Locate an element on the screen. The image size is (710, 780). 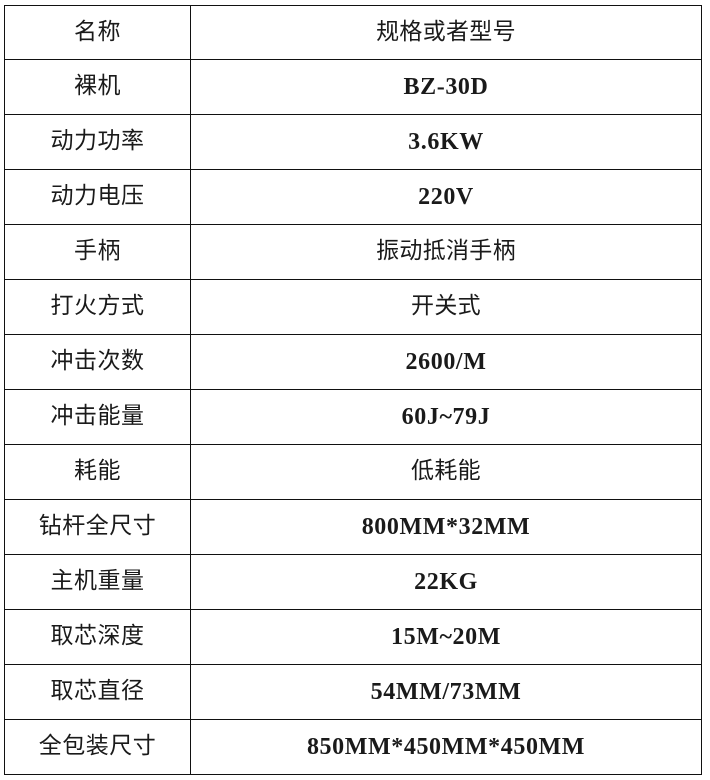
table-row: 主机重量 22KG is located at coordinates (353, 582).